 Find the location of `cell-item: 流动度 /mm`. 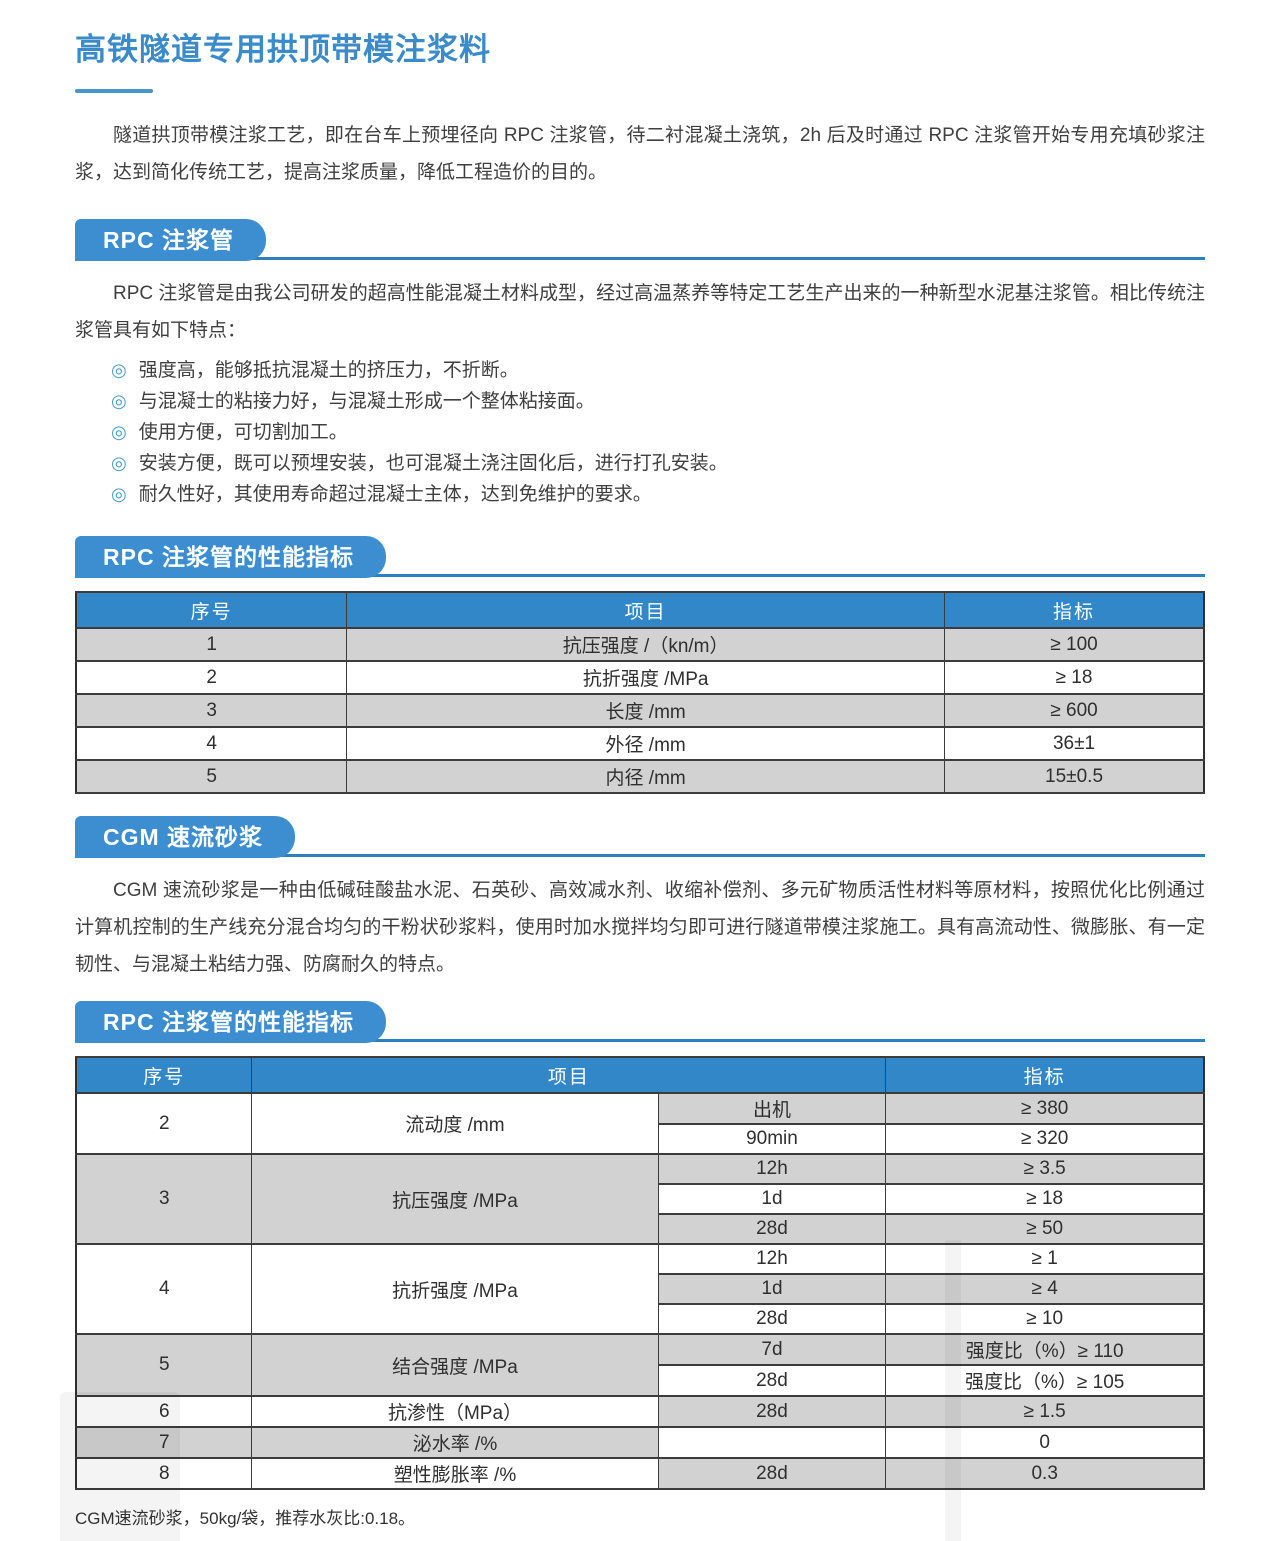

cell-item: 流动度 /mm is located at coordinates (455, 1123).